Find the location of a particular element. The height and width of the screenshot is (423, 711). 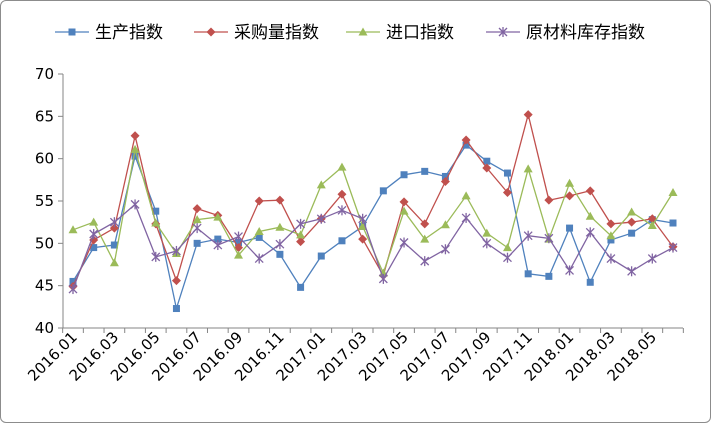

legend: 生产指数 采购量指数 进口指数 原材料库存指数 is located at coordinates (350, 33).